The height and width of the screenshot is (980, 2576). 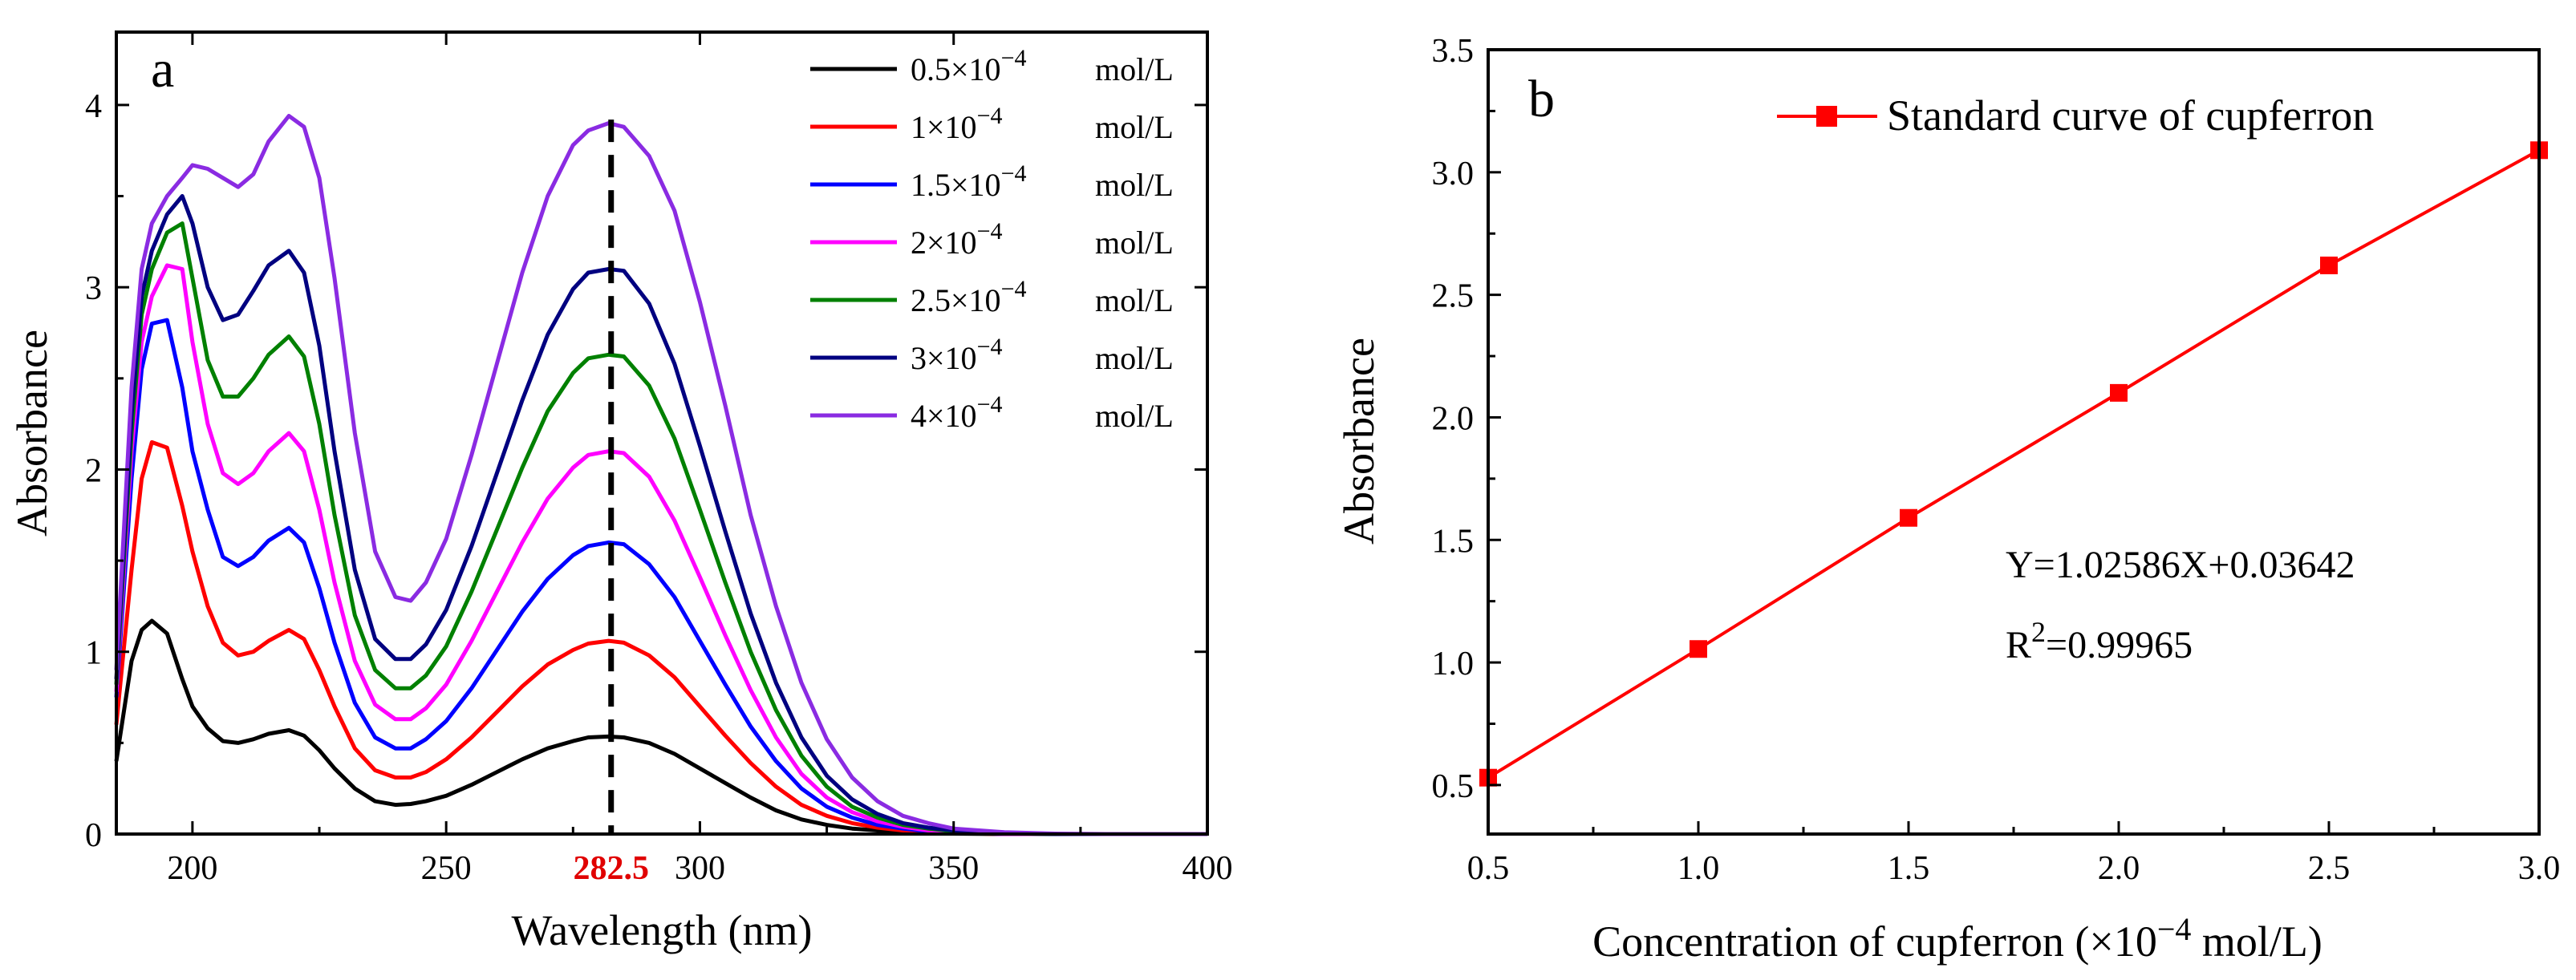 What do you see at coordinates (93, 653) in the screenshot?
I see `y-tick-label: 1` at bounding box center [93, 653].